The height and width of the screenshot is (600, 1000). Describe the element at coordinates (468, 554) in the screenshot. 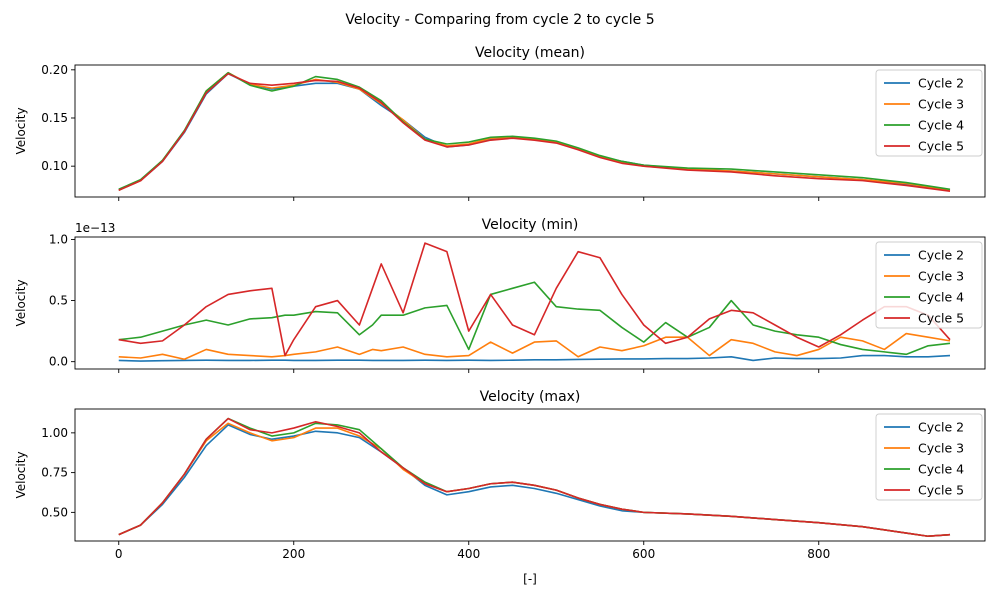

I see `x-tick-label: 400` at that location.